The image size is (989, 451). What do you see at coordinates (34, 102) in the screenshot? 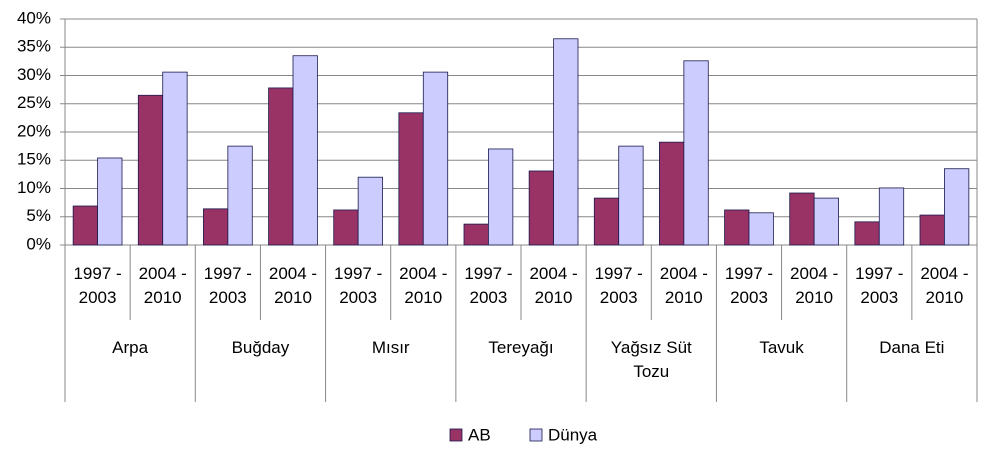
I see `y-tick-label: 25%` at bounding box center [34, 102].